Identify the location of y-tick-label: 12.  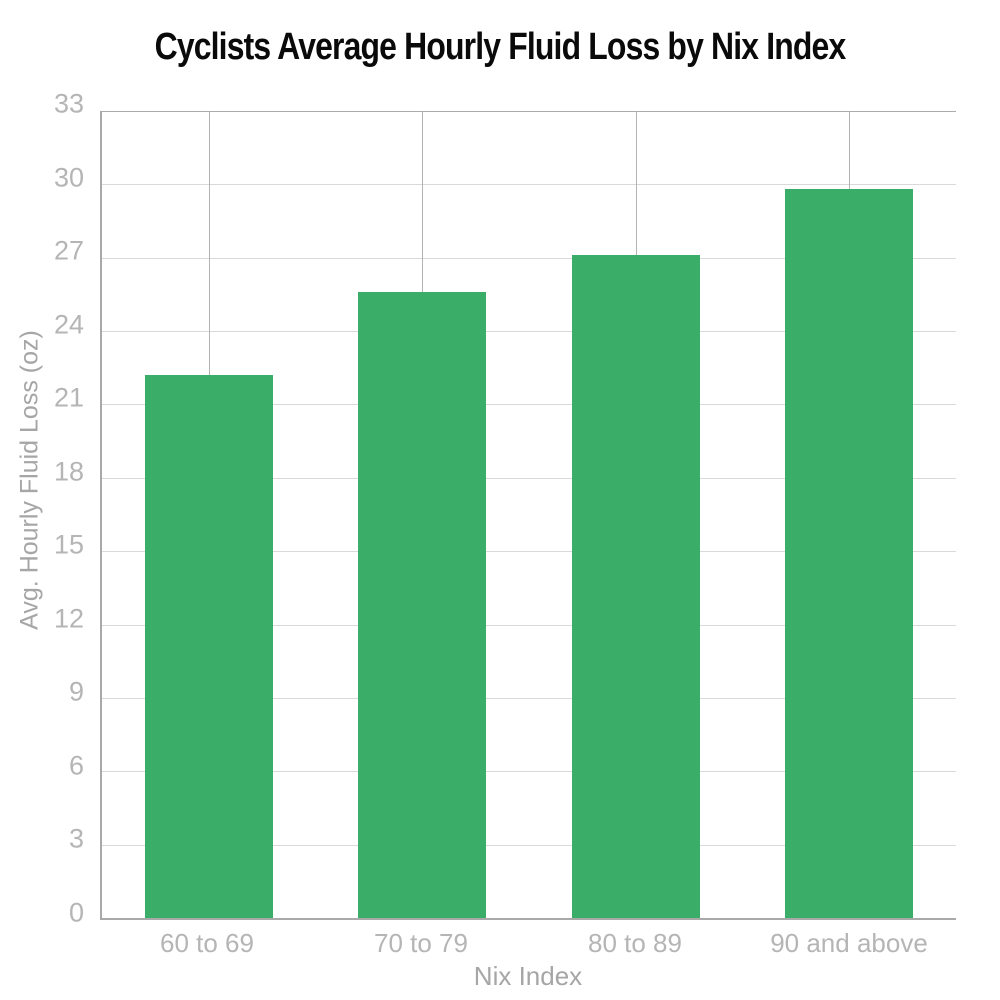
(68, 618).